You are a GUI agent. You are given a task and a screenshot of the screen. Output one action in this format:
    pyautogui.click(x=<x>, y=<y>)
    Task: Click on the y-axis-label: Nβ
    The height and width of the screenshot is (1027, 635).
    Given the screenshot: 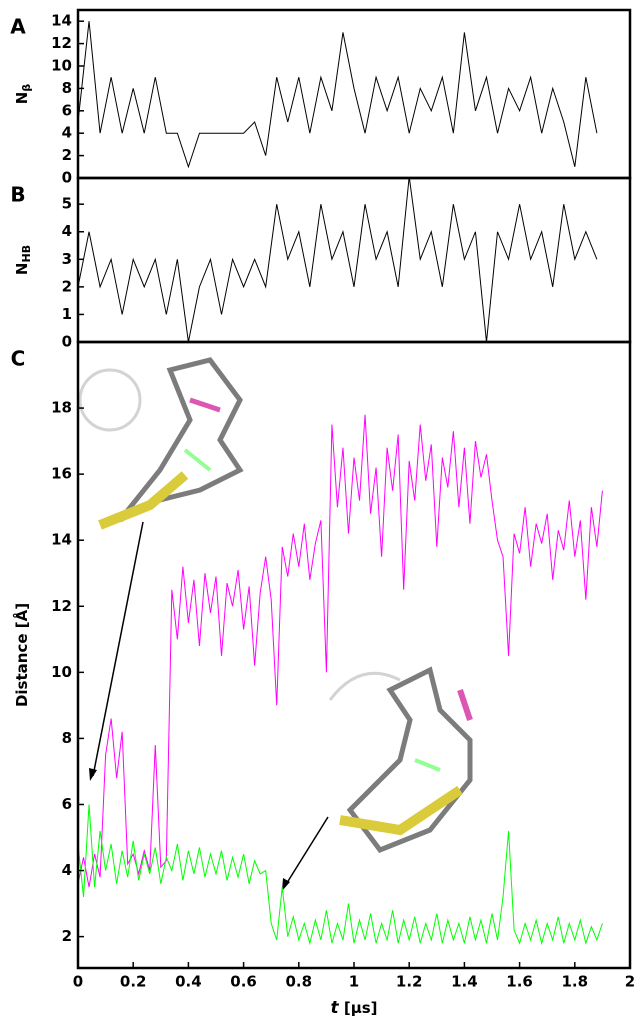 What is the action you would take?
    pyautogui.click(x=23, y=94)
    